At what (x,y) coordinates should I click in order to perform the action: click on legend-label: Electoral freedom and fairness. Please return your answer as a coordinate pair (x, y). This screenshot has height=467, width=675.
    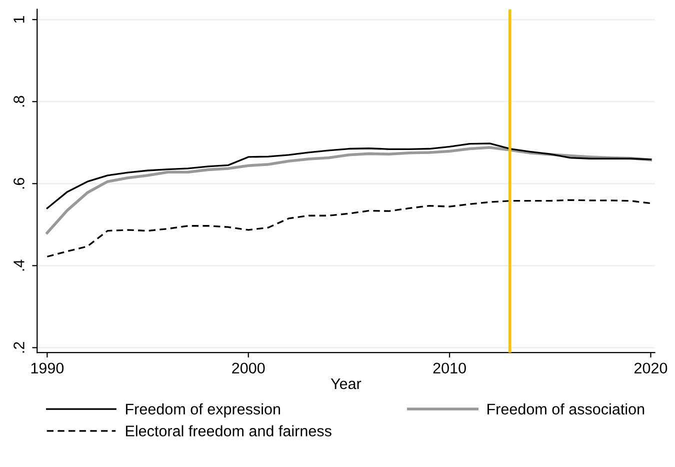
    Looking at the image, I should click on (229, 430).